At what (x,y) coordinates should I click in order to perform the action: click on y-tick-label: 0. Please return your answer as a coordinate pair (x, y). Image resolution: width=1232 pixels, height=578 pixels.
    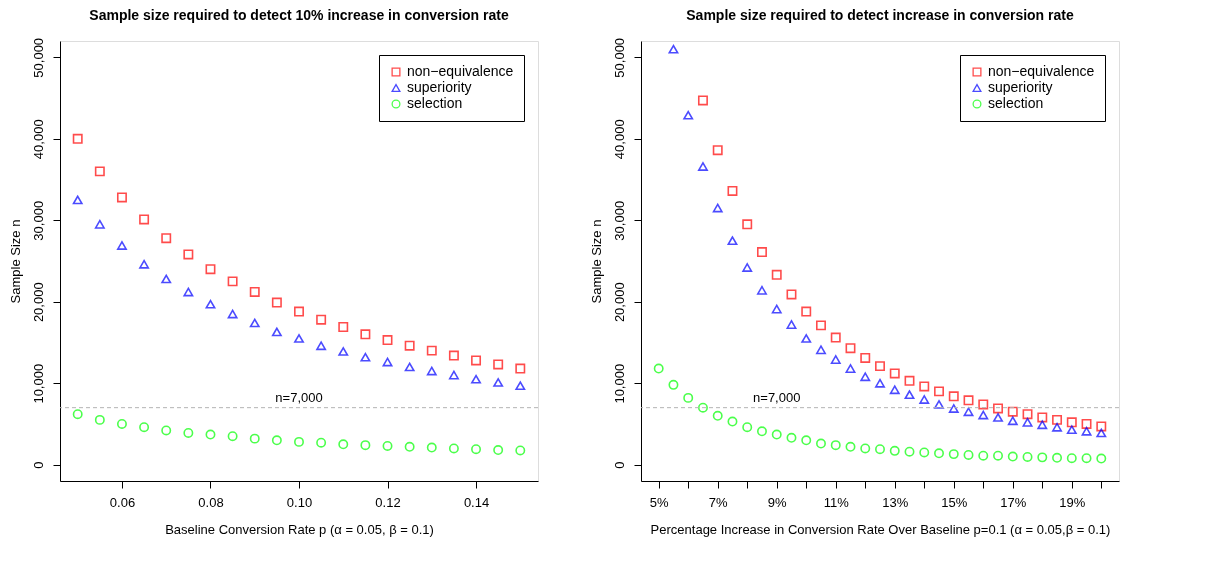
    Looking at the image, I should click on (619, 465).